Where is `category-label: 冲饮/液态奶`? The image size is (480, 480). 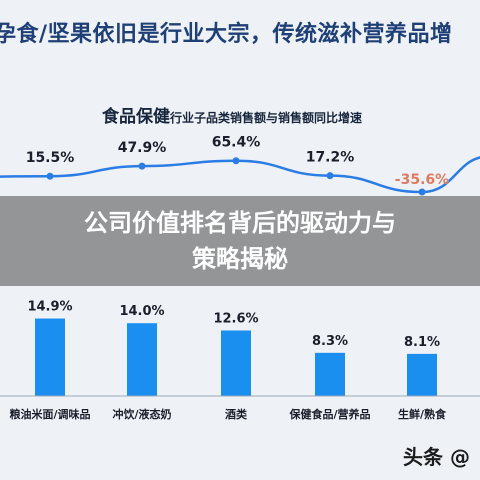 category-label: 冲饮/液态奶 is located at coordinates (141, 414).